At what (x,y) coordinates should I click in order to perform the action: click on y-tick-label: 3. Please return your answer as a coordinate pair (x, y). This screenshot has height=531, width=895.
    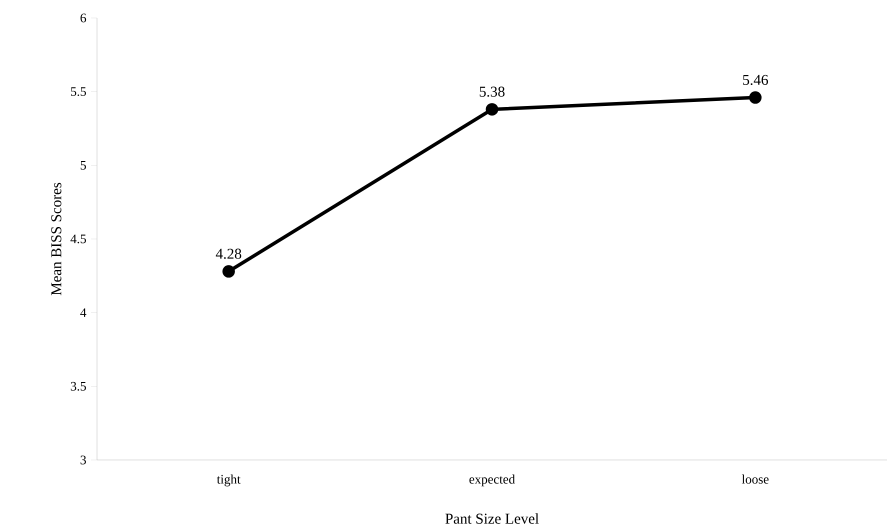
    Looking at the image, I should click on (83, 460).